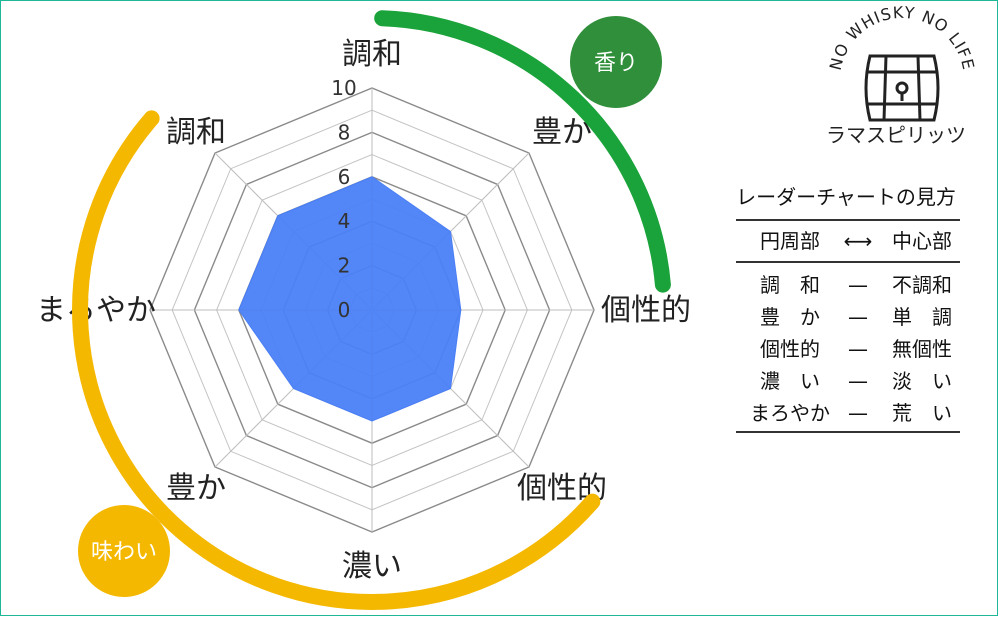  What do you see at coordinates (922, 349) in the screenshot?
I see `legend-row-right: 無個性` at bounding box center [922, 349].